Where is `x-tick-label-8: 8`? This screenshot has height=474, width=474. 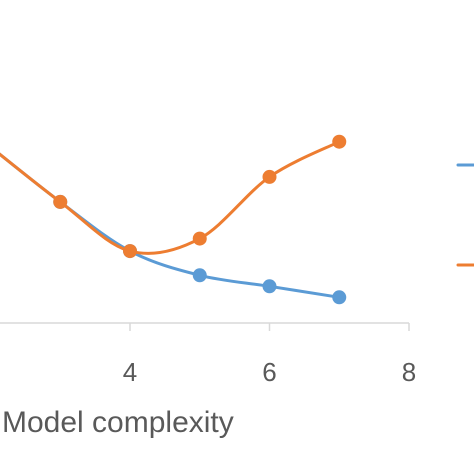
x-tick-label-8: 8 is located at coordinates (409, 372).